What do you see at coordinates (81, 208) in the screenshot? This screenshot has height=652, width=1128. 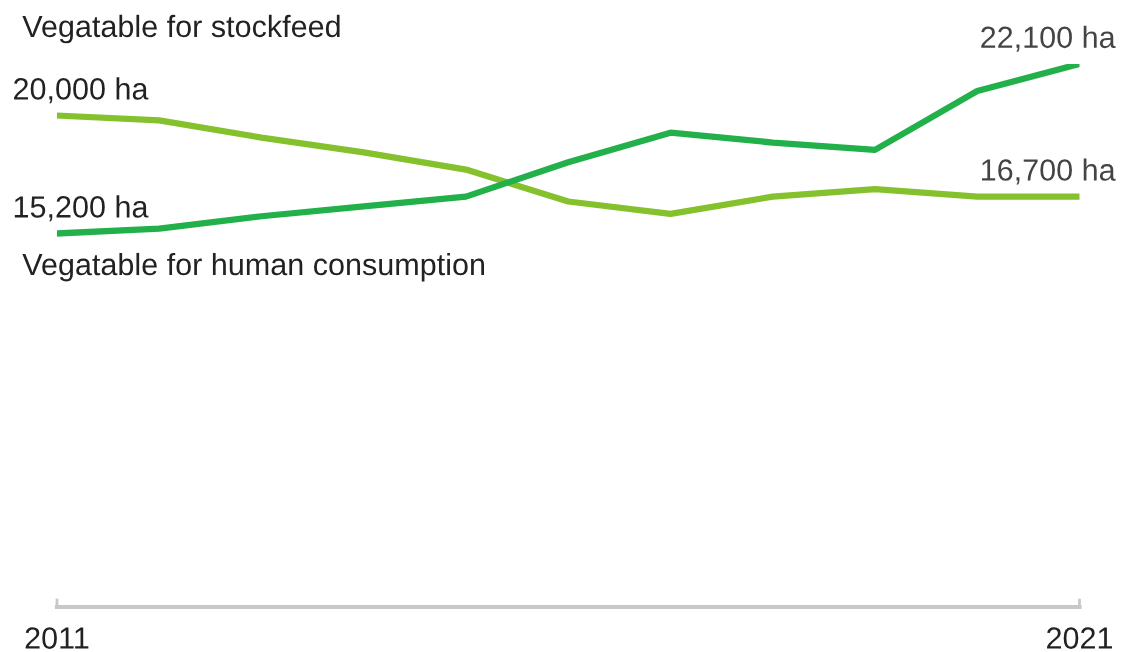 I see `data-label: 15,200 ha` at bounding box center [81, 208].